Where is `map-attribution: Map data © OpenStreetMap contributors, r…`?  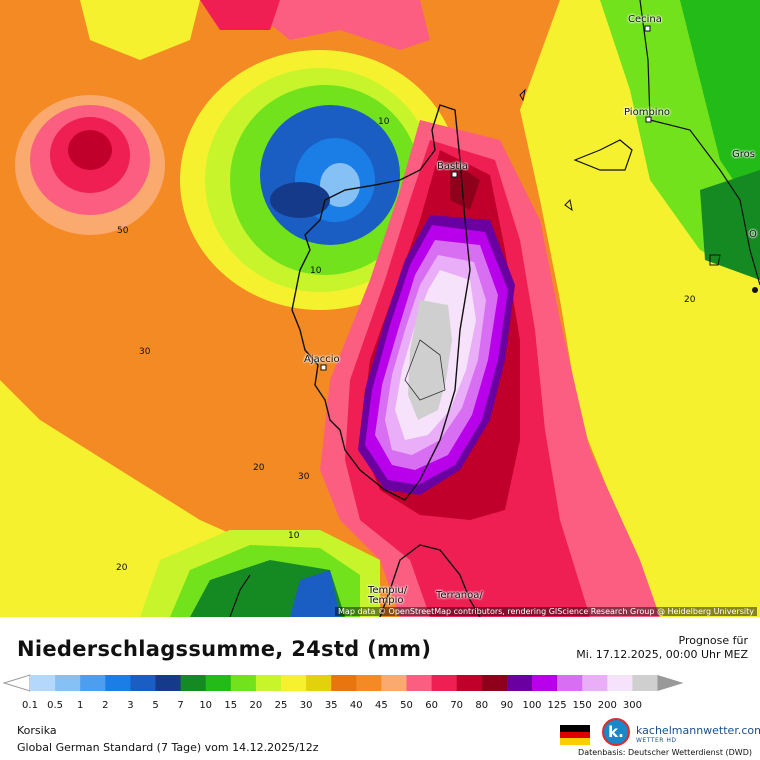 map-attribution: Map data © OpenStreetMap contributors, r… is located at coordinates (546, 611).